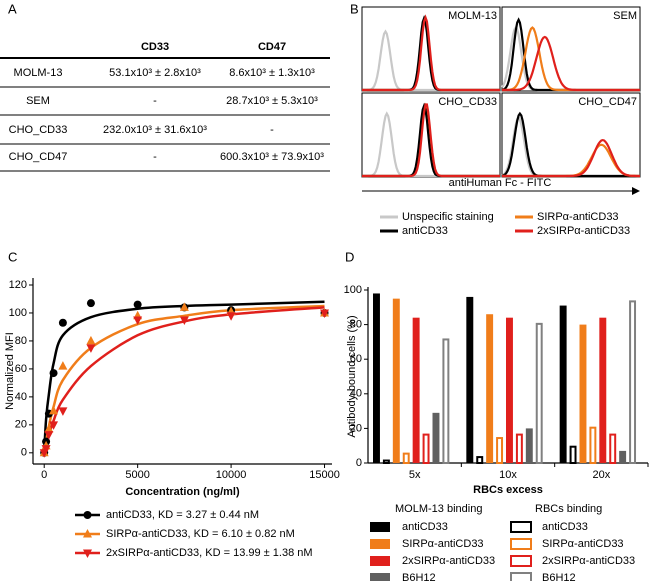  What do you see at coordinates (183, 378) in the screenshot?
I see `fit-curve` at bounding box center [183, 378].